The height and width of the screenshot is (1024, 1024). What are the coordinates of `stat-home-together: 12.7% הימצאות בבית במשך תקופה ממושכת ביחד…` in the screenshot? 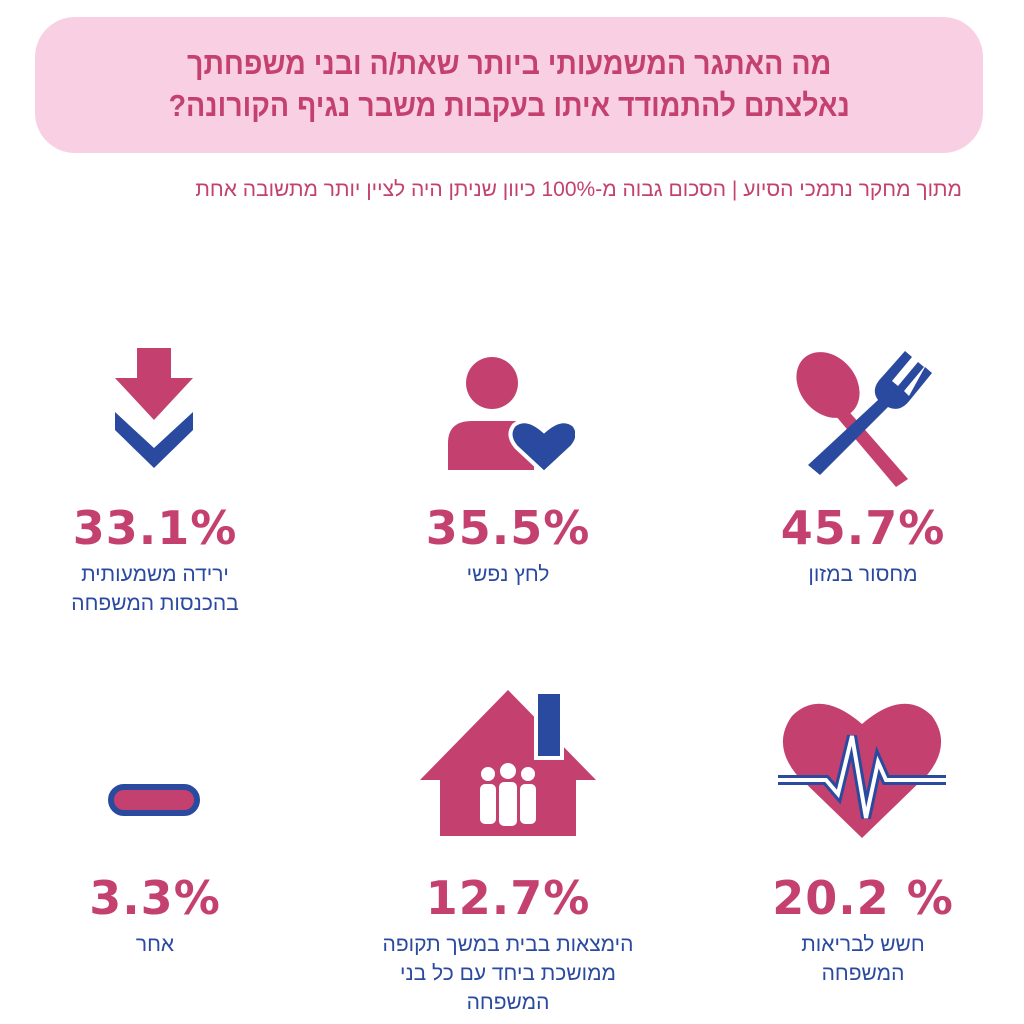 It's located at (508, 944).